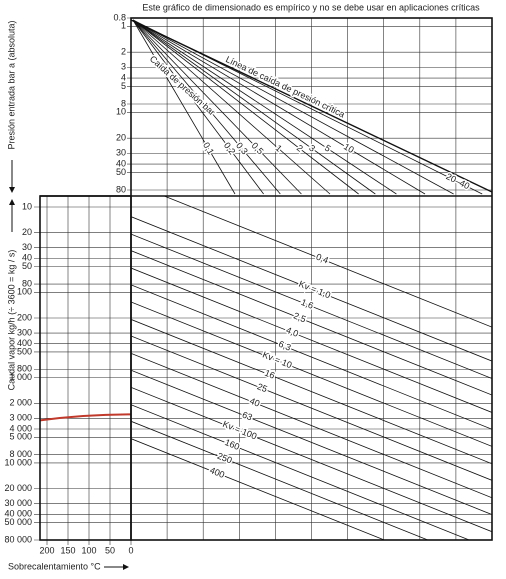  Describe the element at coordinates (88, 550) in the screenshot. I see `x-tick-label: 100` at that location.